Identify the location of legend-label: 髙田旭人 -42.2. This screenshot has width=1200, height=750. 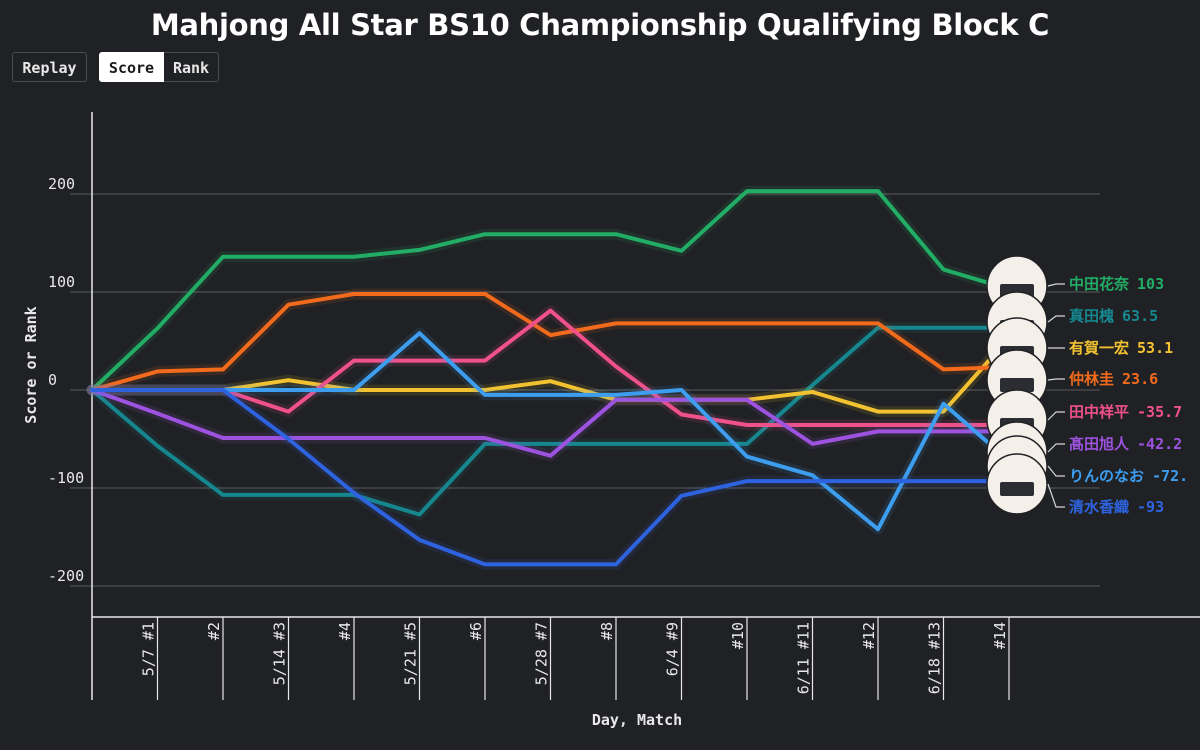
(1125, 444).